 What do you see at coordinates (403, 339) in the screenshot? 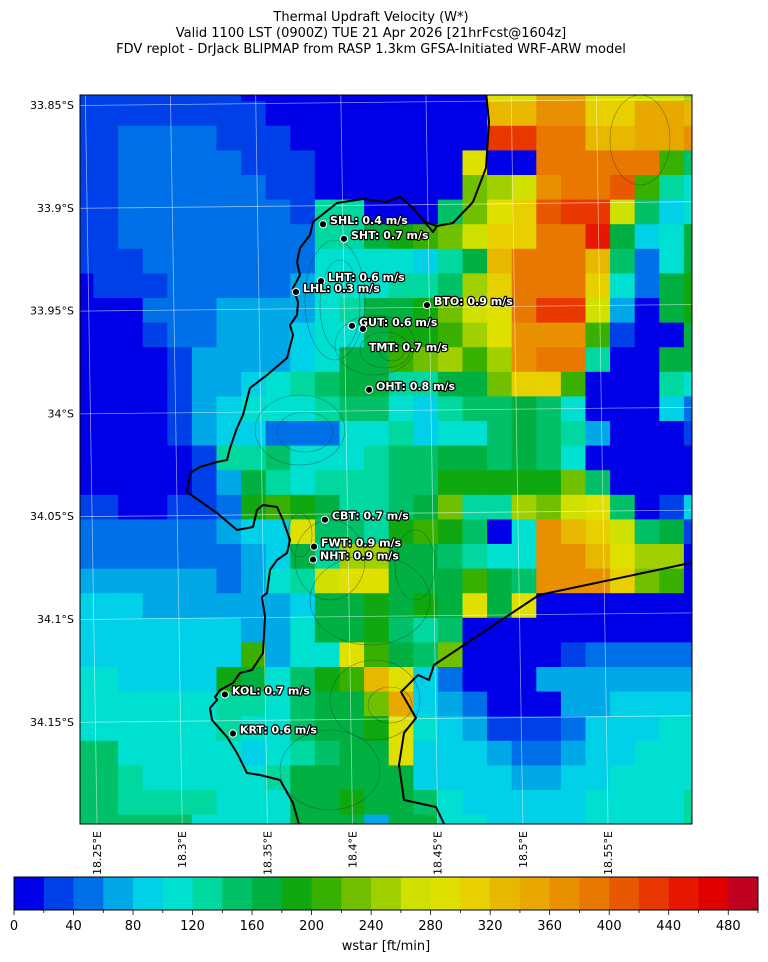
I see `station-tmt: TMT: 0.7 m/s` at bounding box center [403, 339].